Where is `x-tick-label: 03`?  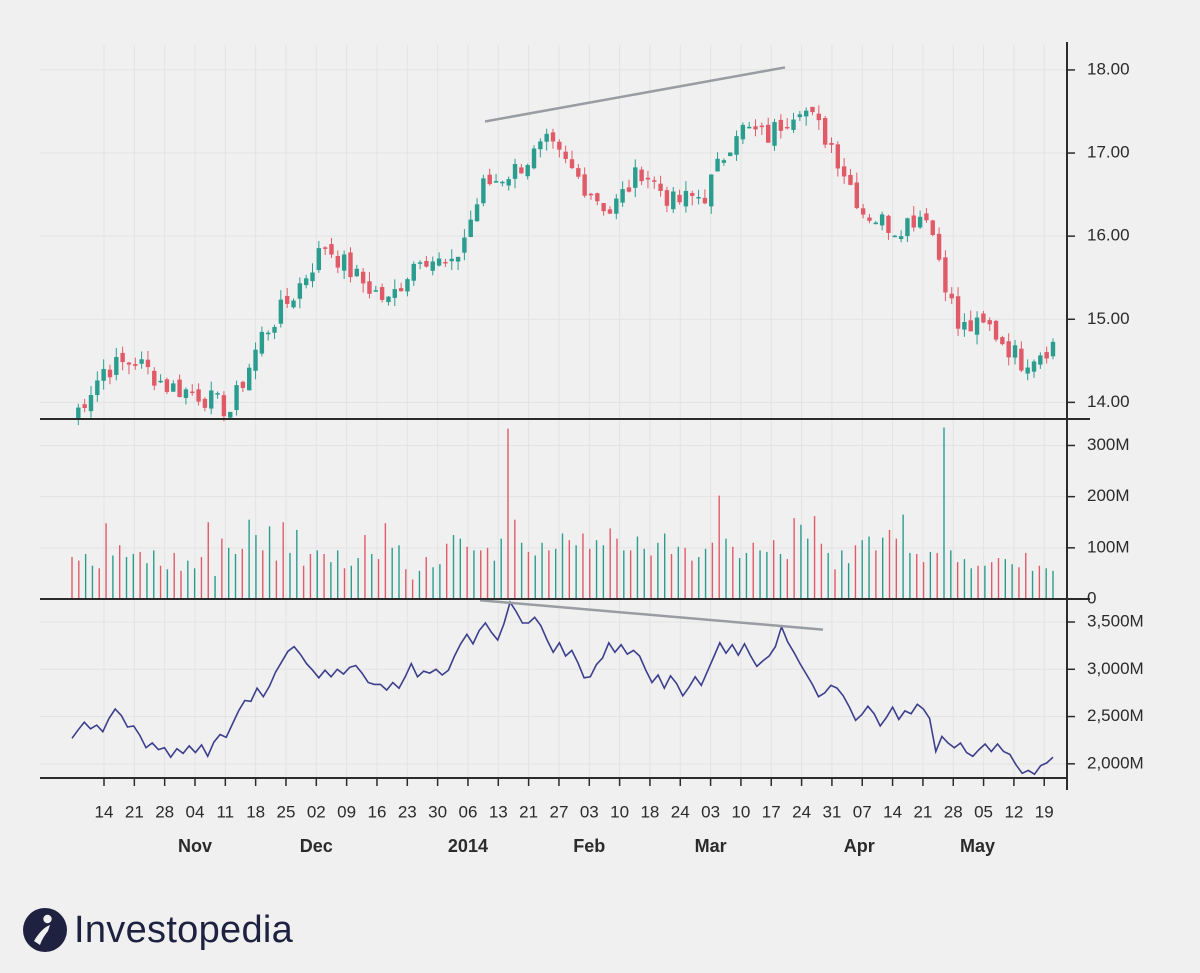 x-tick-label: 03 is located at coordinates (589, 811).